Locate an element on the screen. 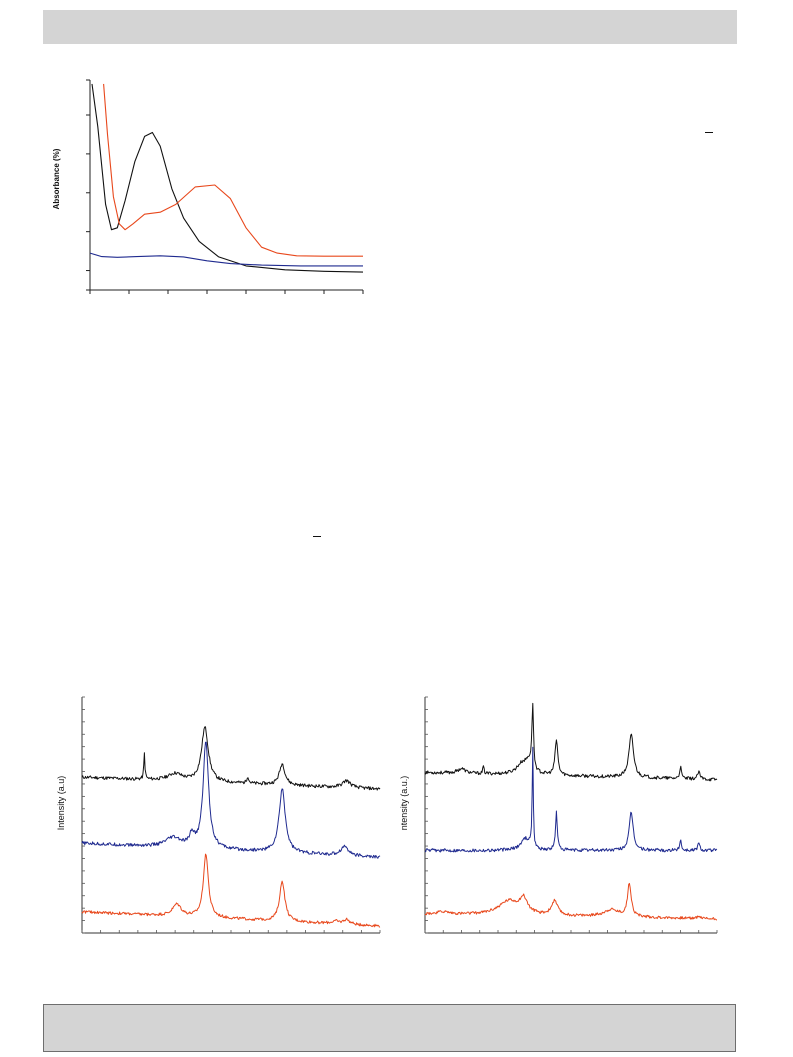  absorbance-chart: Absorbance (%) is located at coordinates (208, 186).